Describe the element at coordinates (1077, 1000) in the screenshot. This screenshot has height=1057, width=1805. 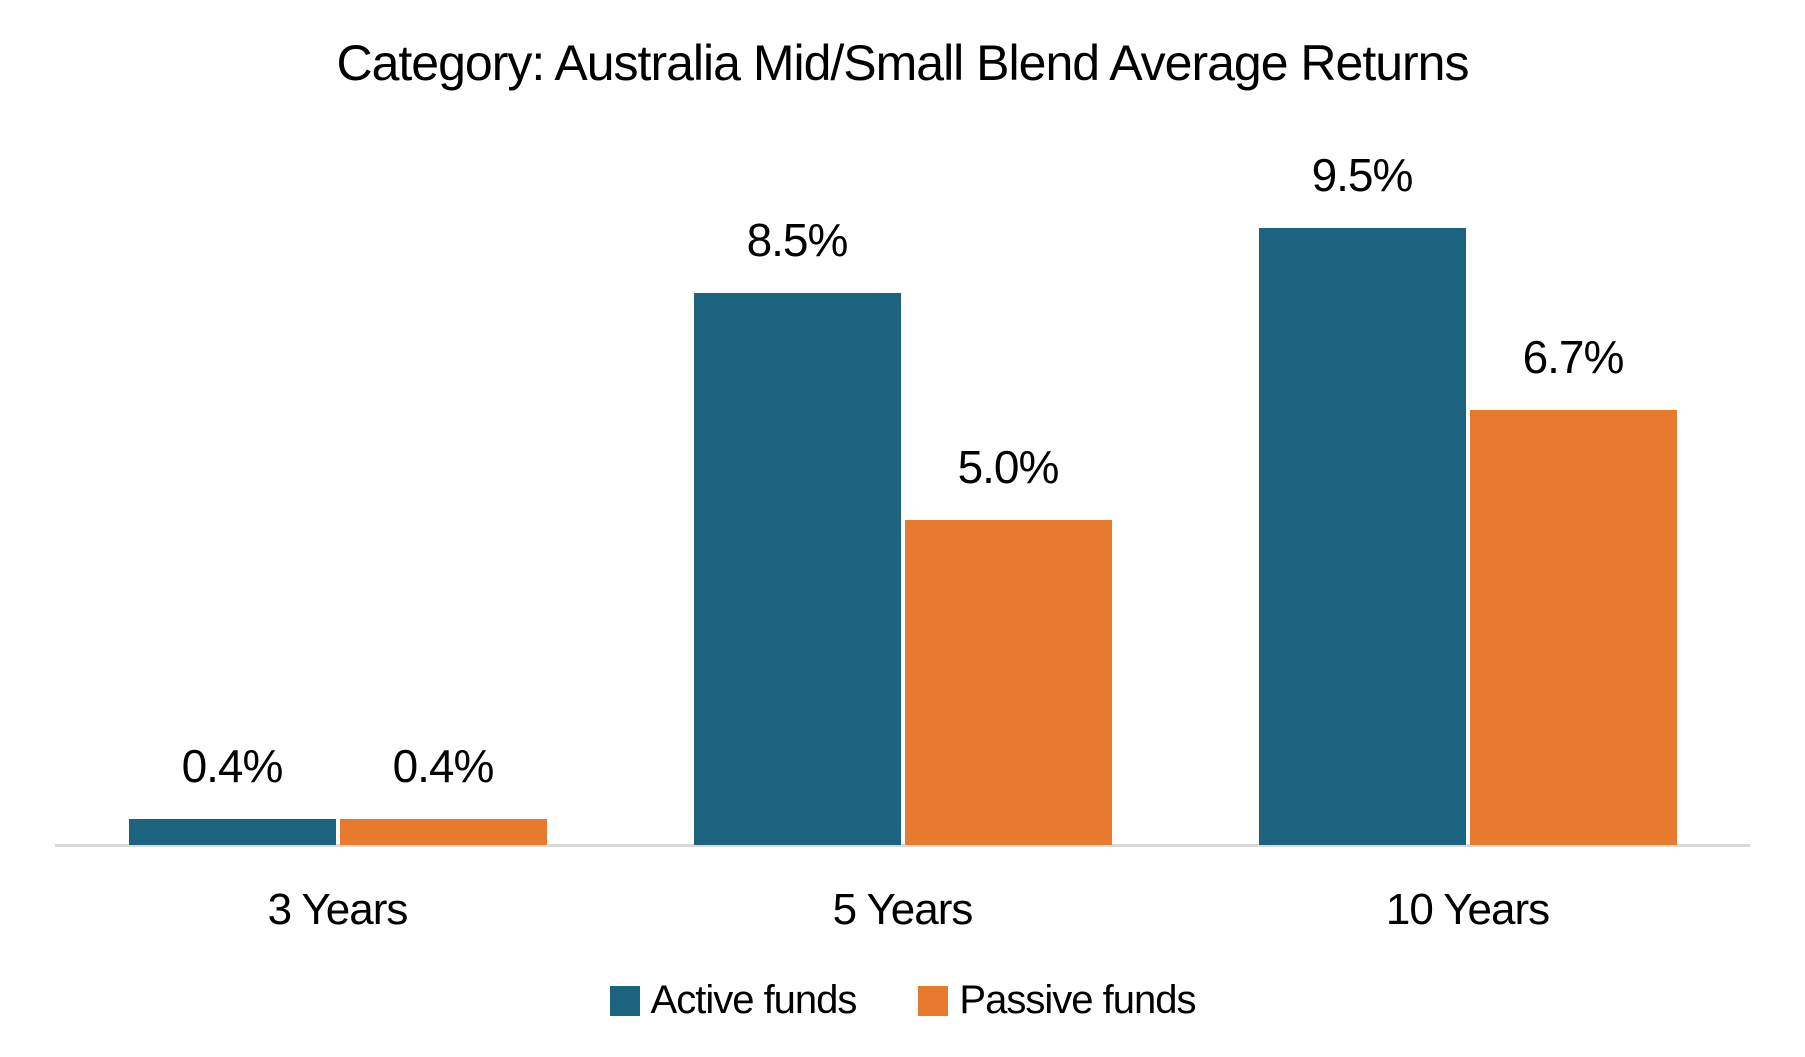
I see `legend-label-passive-funds: Passive funds` at that location.